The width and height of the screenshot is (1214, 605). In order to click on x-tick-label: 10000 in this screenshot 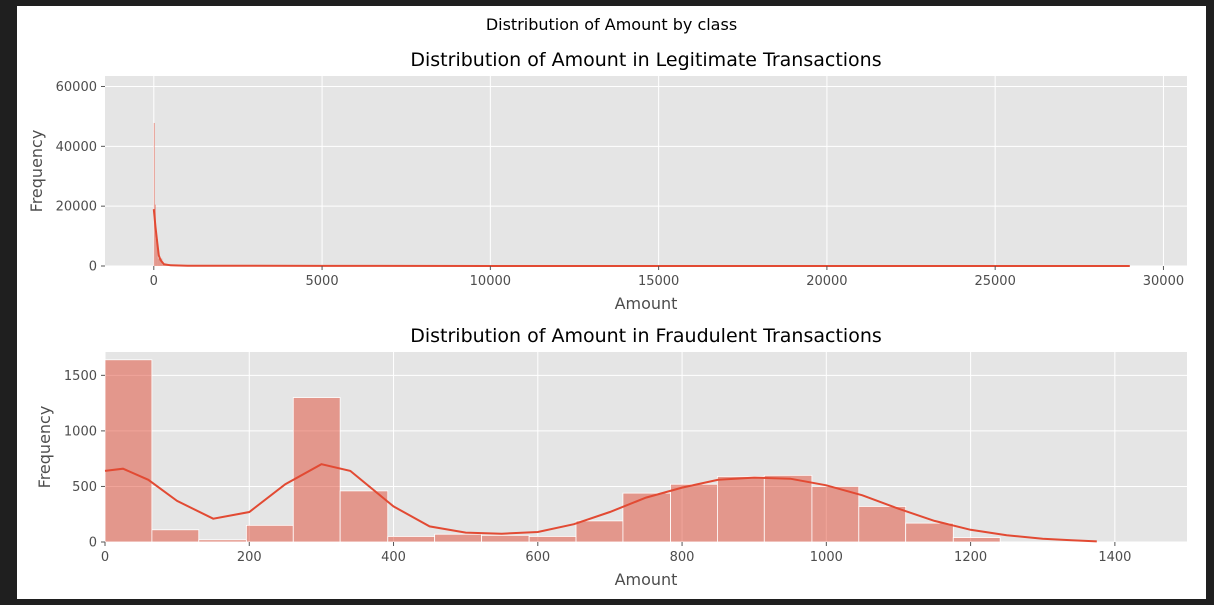, I will do `click(490, 281)`.